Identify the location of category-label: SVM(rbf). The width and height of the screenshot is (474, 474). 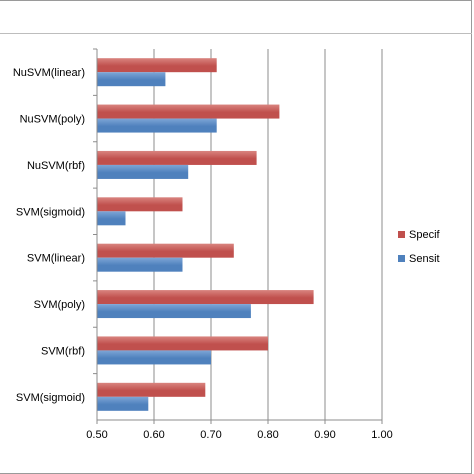
(63, 351).